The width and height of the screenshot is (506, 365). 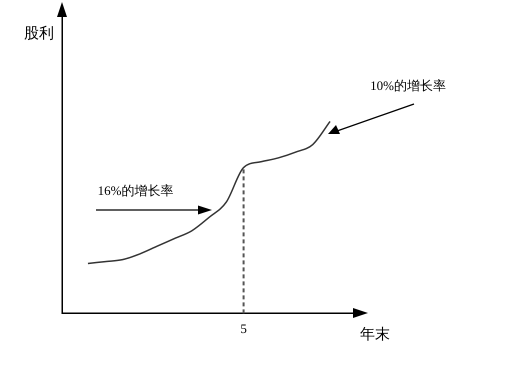 What do you see at coordinates (375, 334) in the screenshot?
I see `x-axis-title: 年末` at bounding box center [375, 334].